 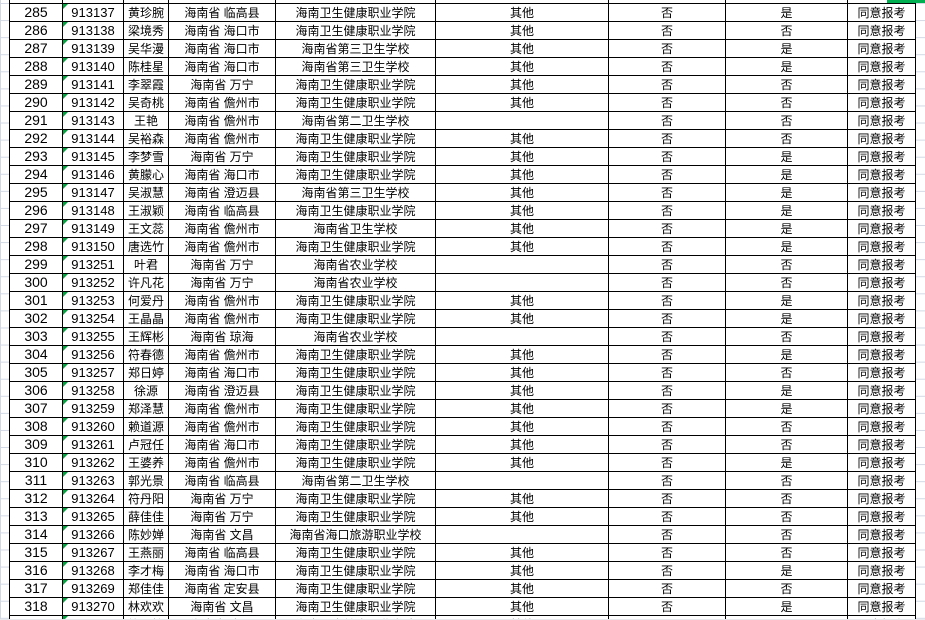 What do you see at coordinates (146, 300) in the screenshot?
I see `cell-name: 何爱丹` at bounding box center [146, 300].